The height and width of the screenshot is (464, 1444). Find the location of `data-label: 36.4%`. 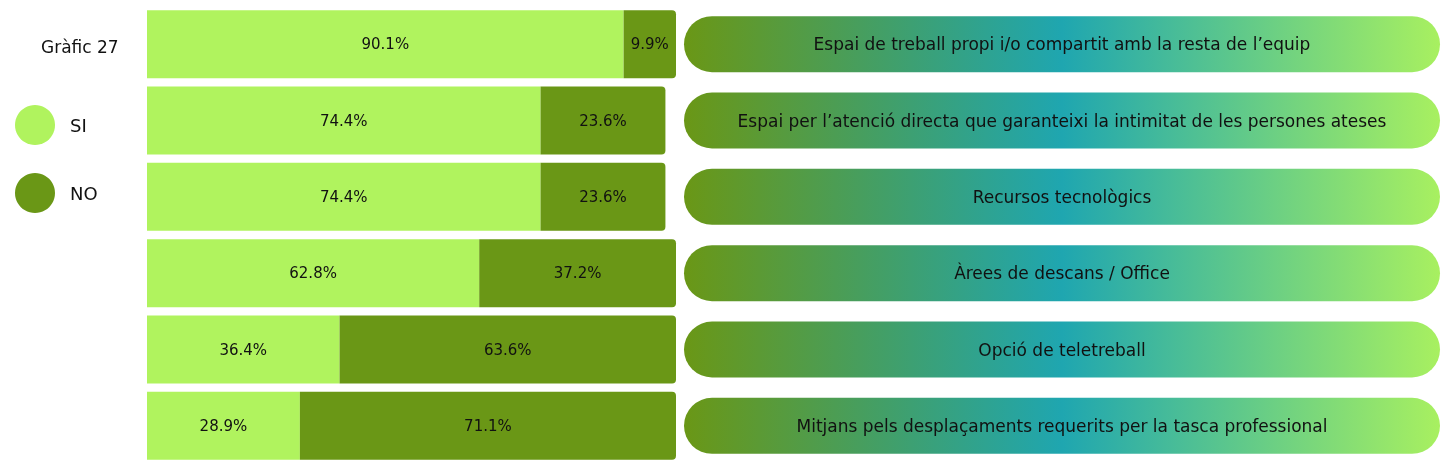

data-label: 36.4% is located at coordinates (243, 349).